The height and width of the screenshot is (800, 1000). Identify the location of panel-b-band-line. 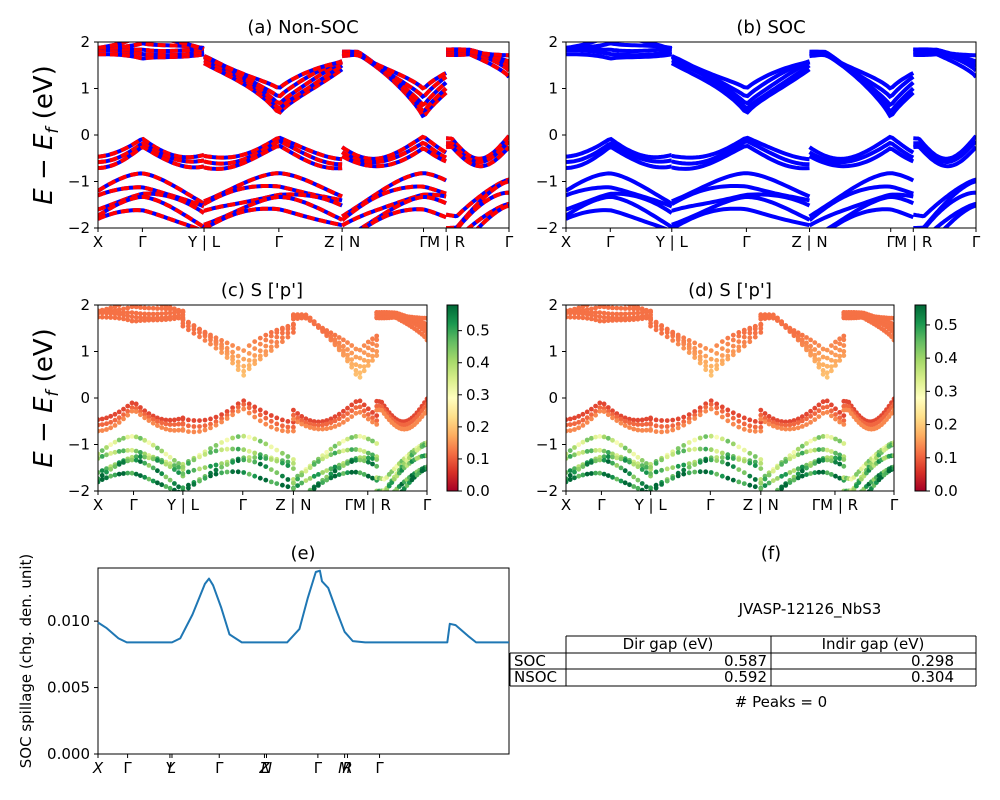
(740, 148).